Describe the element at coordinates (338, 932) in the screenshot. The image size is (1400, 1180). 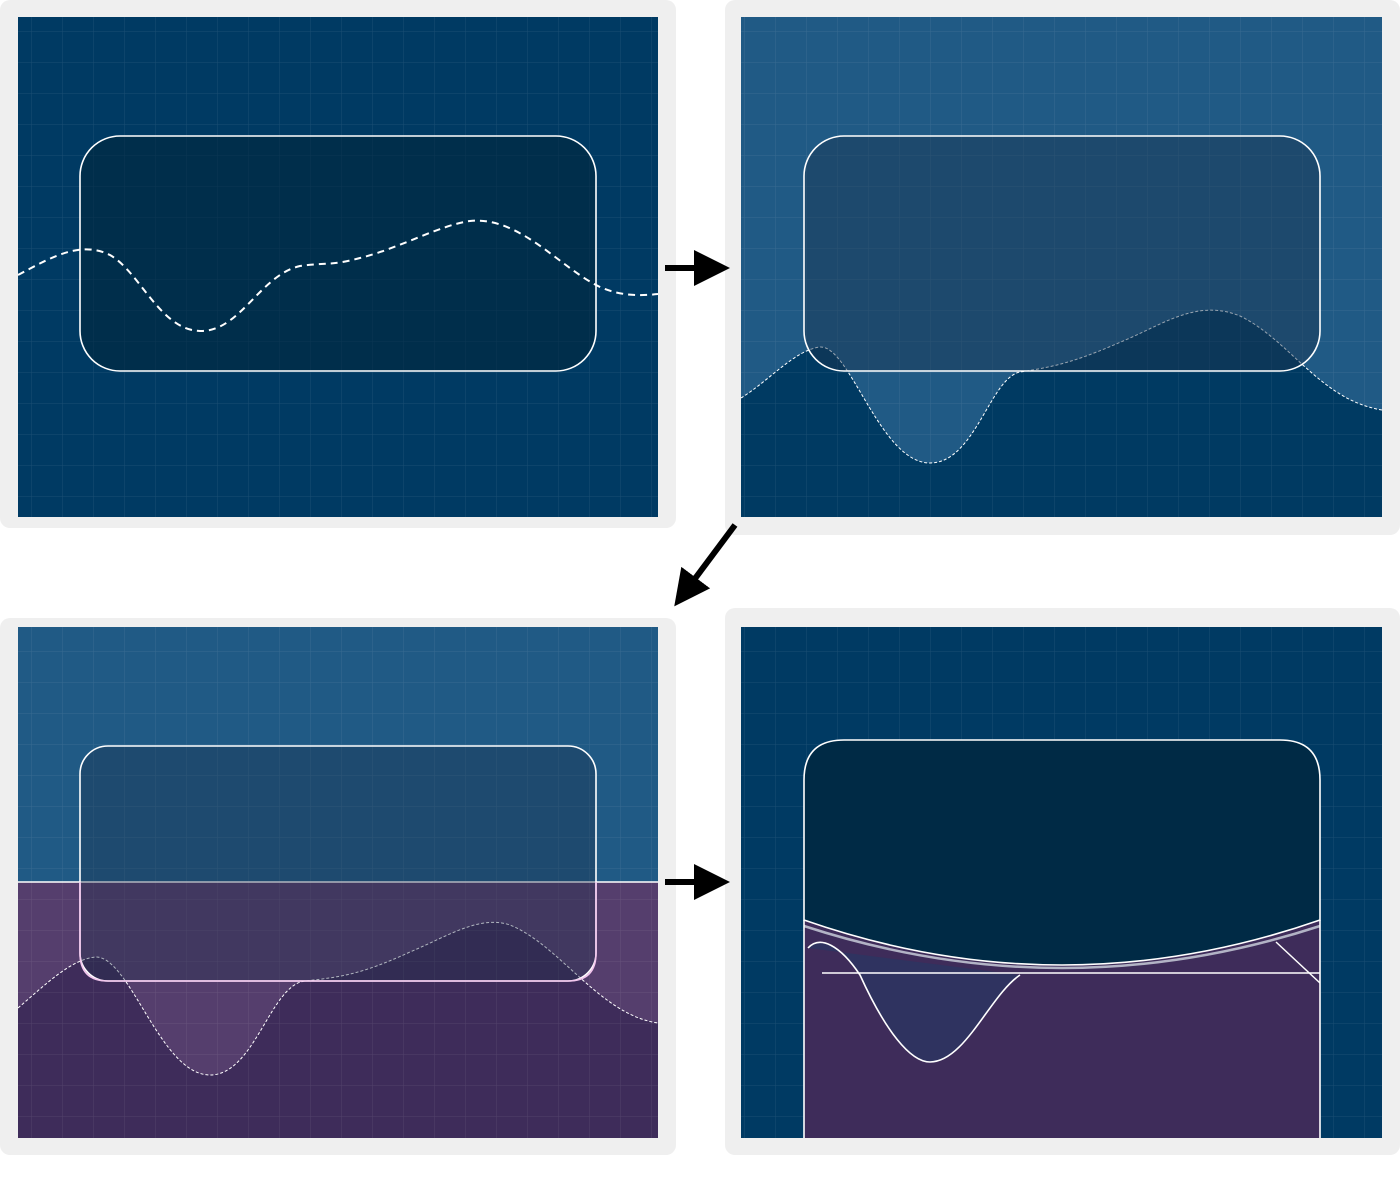
I see `rounded-rect-edge` at that location.